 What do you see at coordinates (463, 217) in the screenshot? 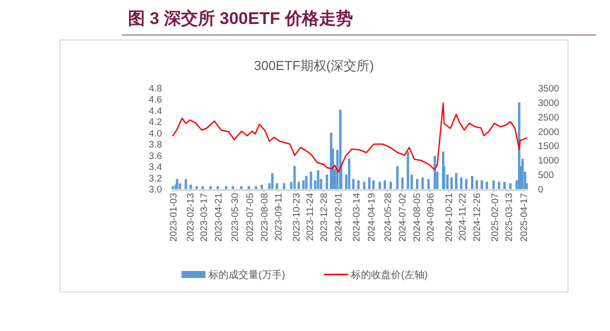
I see `x-tick-label: 2024-11-22` at bounding box center [463, 217].